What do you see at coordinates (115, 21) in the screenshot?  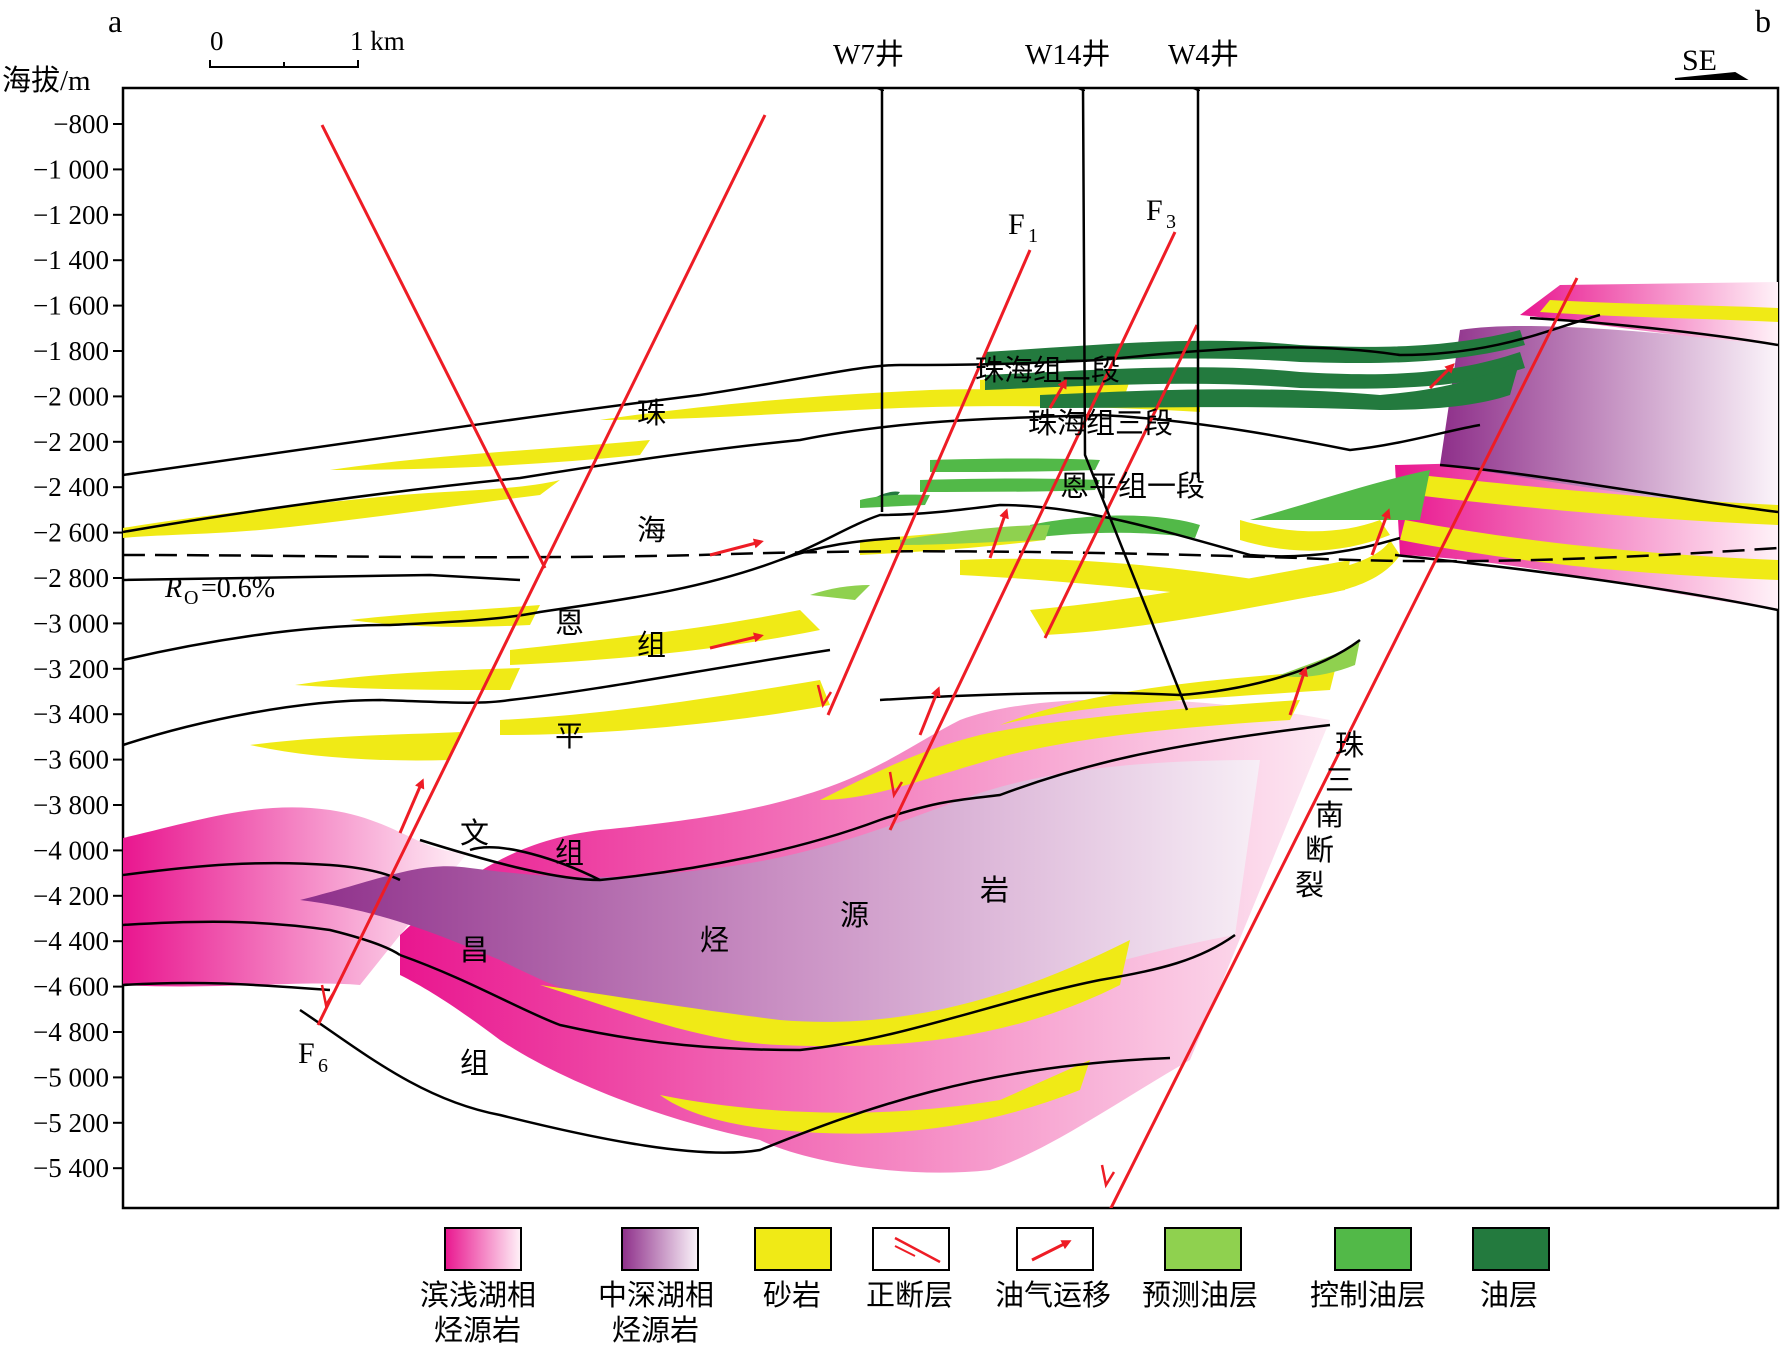 I see `corner-label-a: a` at bounding box center [115, 21].